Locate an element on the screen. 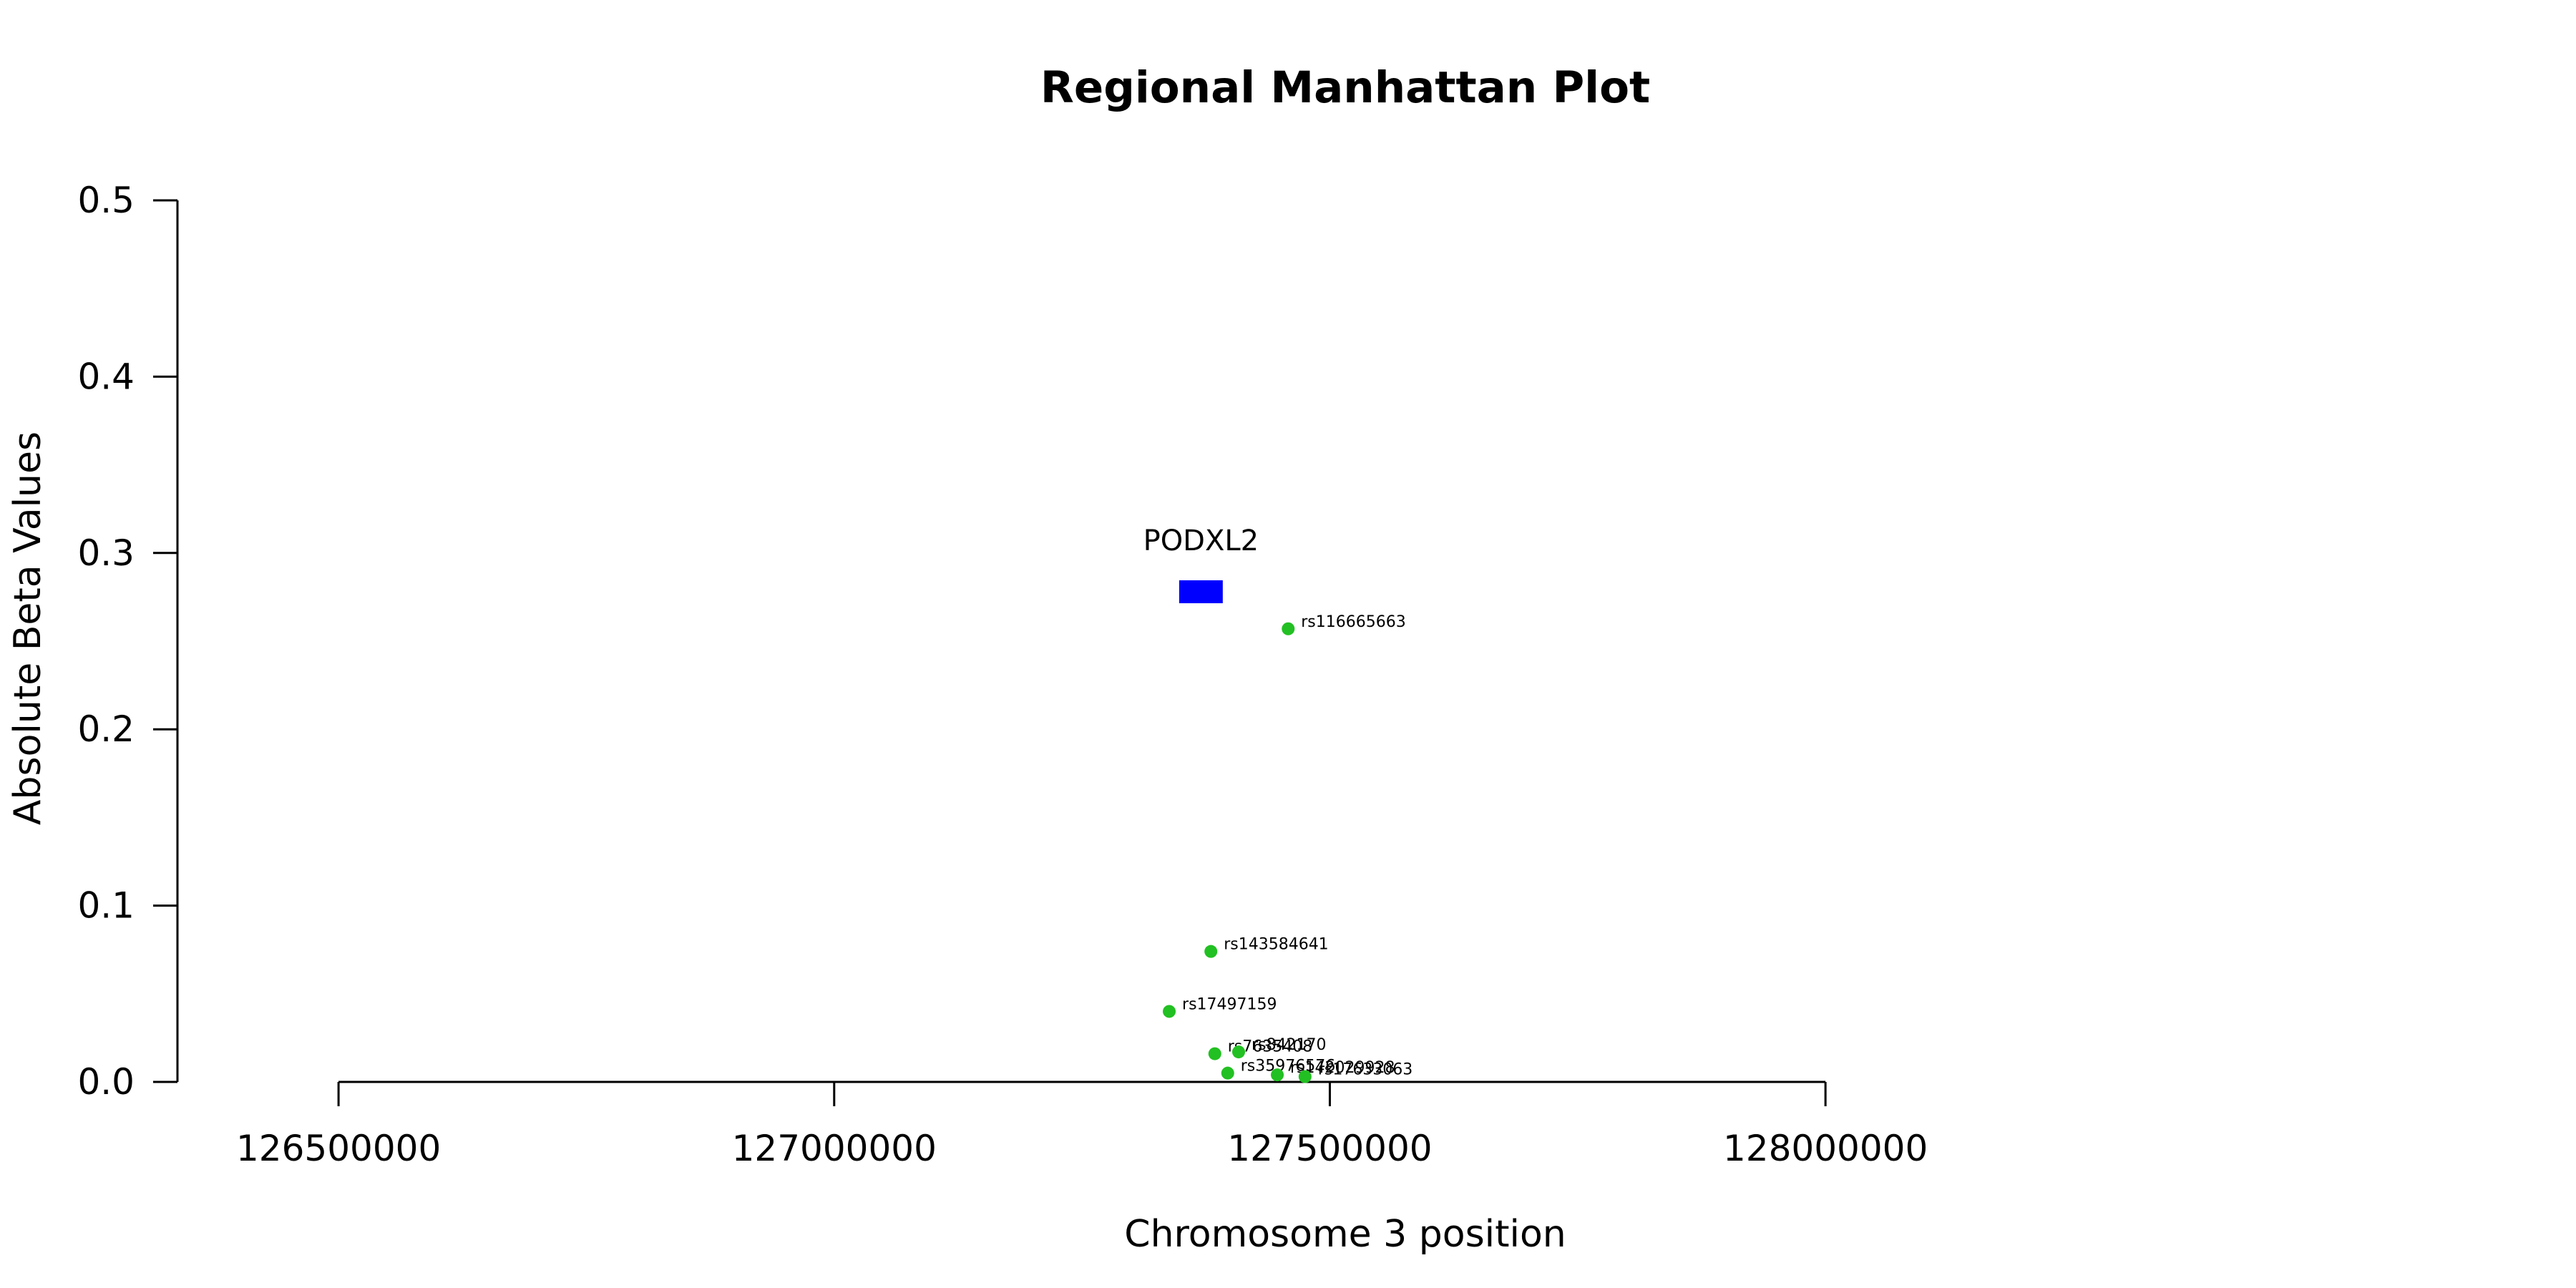 This screenshot has height=1288, width=2576. chart-title: Regional Manhattan Plot is located at coordinates (1345, 87).